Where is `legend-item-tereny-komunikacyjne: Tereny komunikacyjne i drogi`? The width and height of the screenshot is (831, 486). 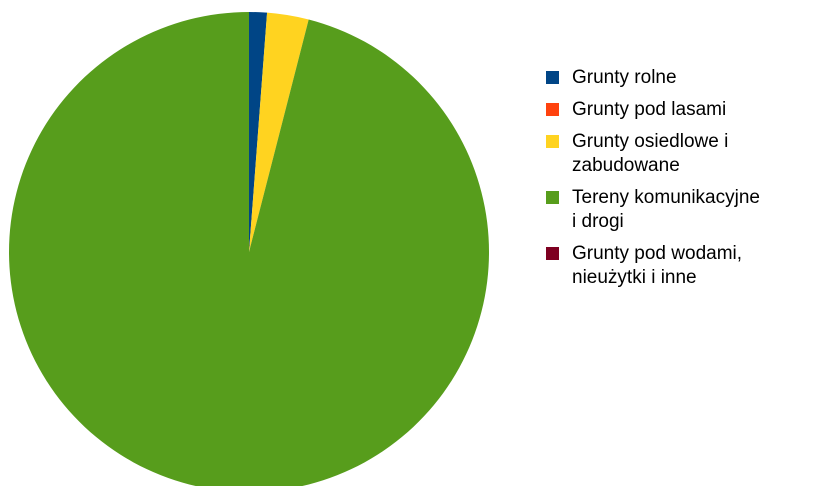
legend-item-tereny-komunikacyjne: Tereny komunikacyjne i drogi is located at coordinates (688, 210).